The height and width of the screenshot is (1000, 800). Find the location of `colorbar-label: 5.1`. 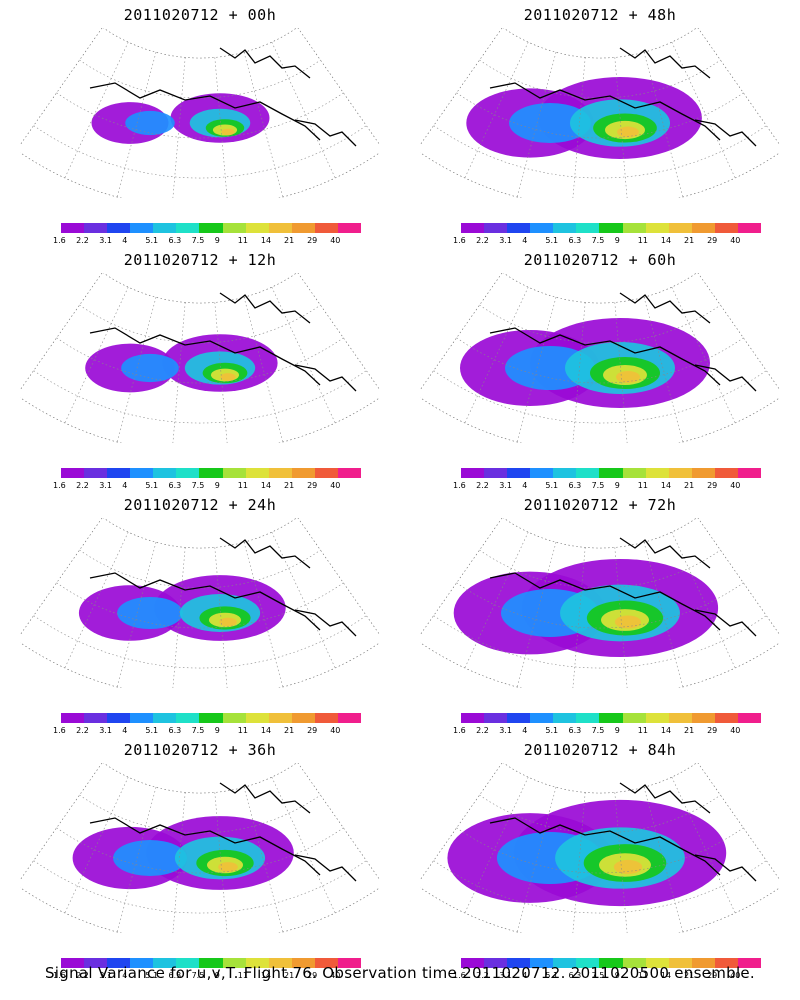

colorbar-label: 5.1 is located at coordinates (552, 485).